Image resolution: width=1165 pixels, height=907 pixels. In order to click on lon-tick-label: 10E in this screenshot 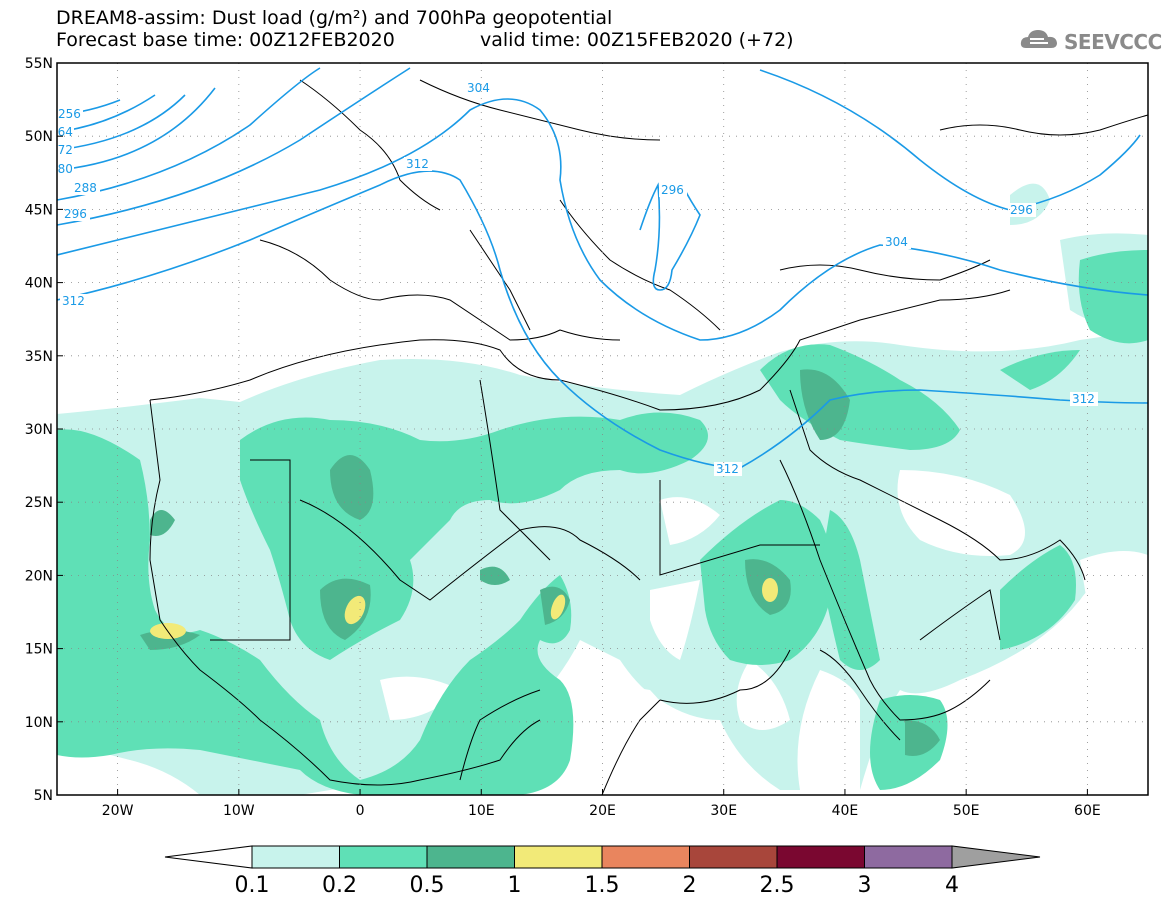, I will do `click(481, 811)`.